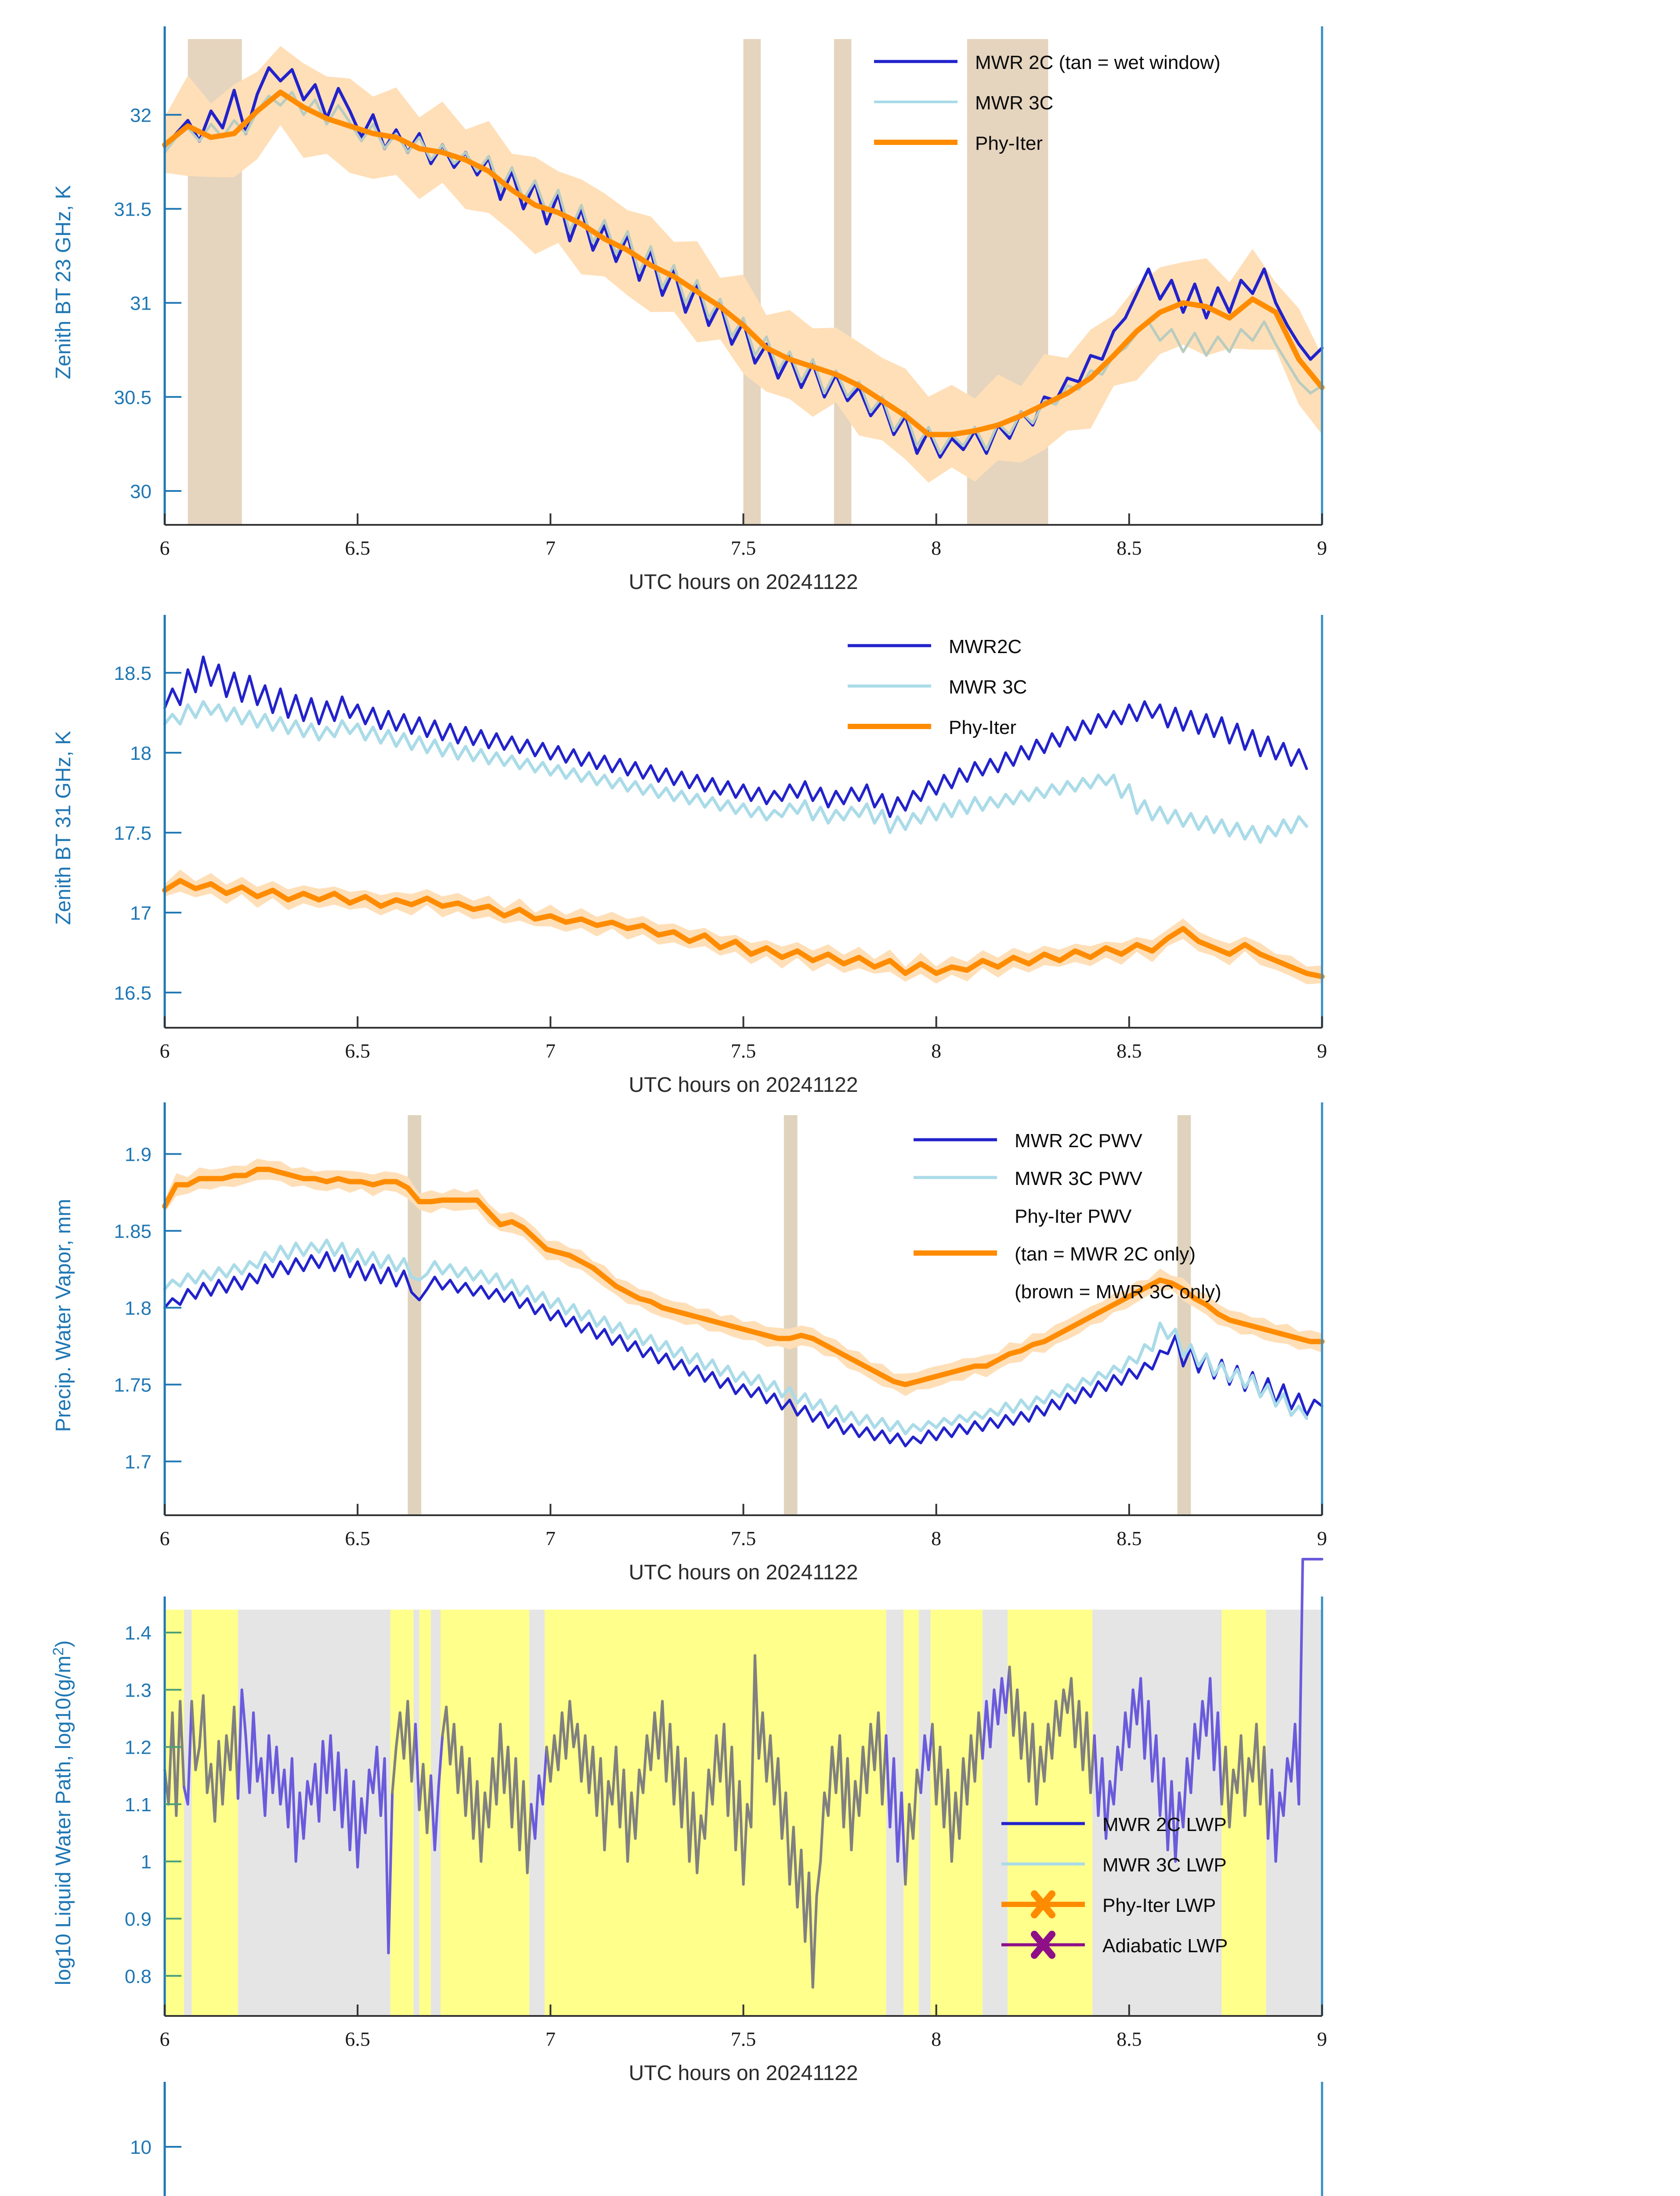  Describe the element at coordinates (62, 1813) in the screenshot. I see `y-axis-title: log10 Liquid Water Path, log10(g/m2)` at that location.